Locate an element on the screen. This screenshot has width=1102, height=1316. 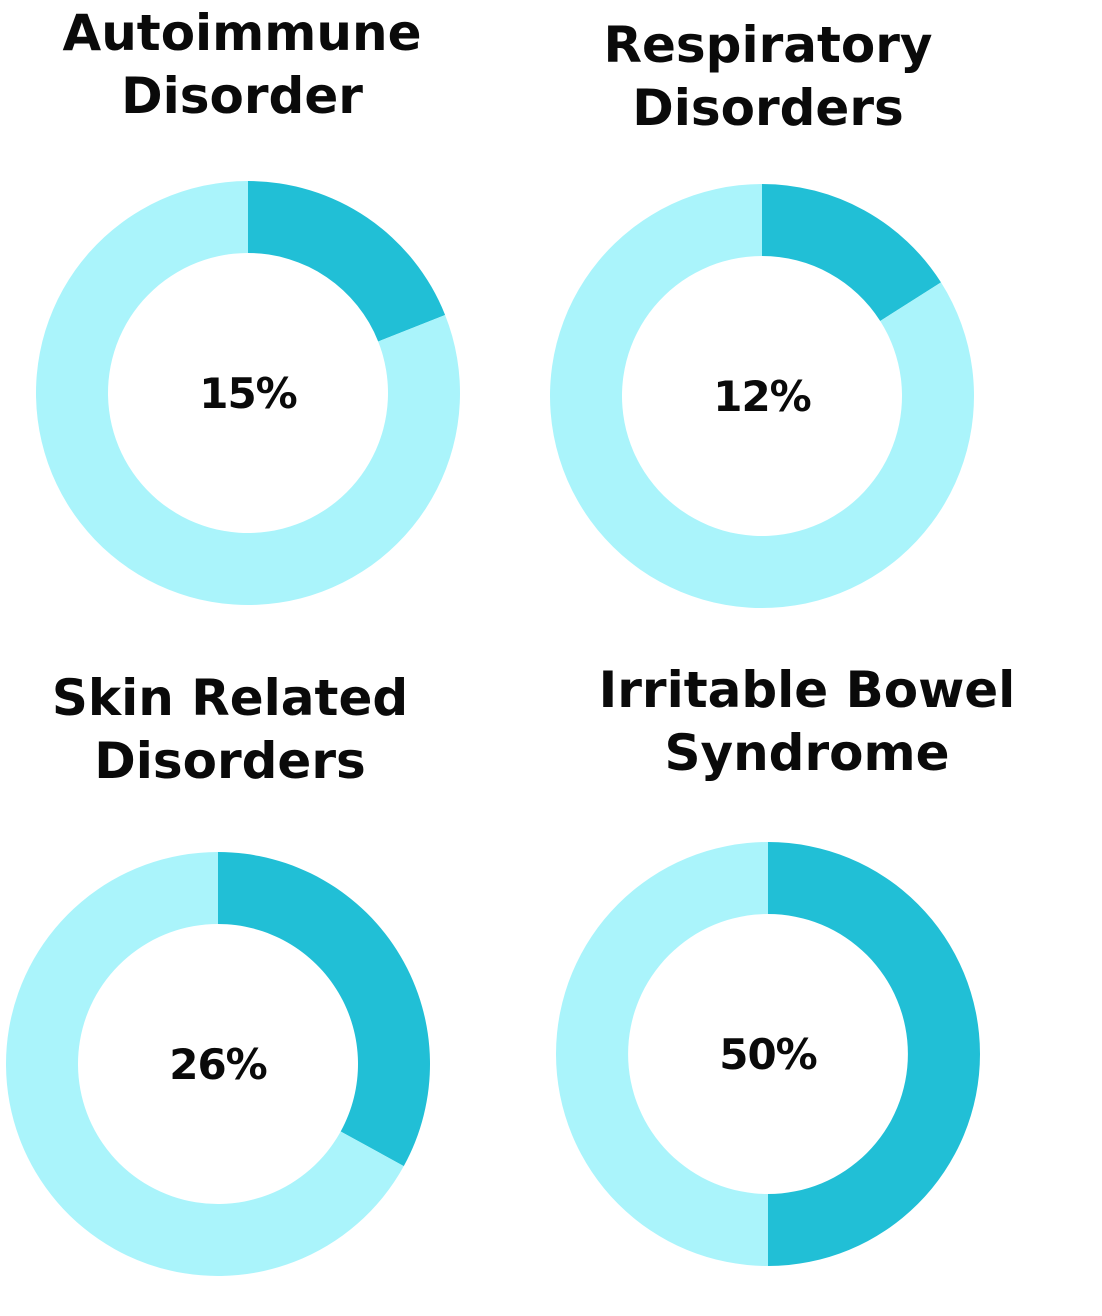
chart-title-line-1: Irritable Bowel is located at coordinates (807, 690).